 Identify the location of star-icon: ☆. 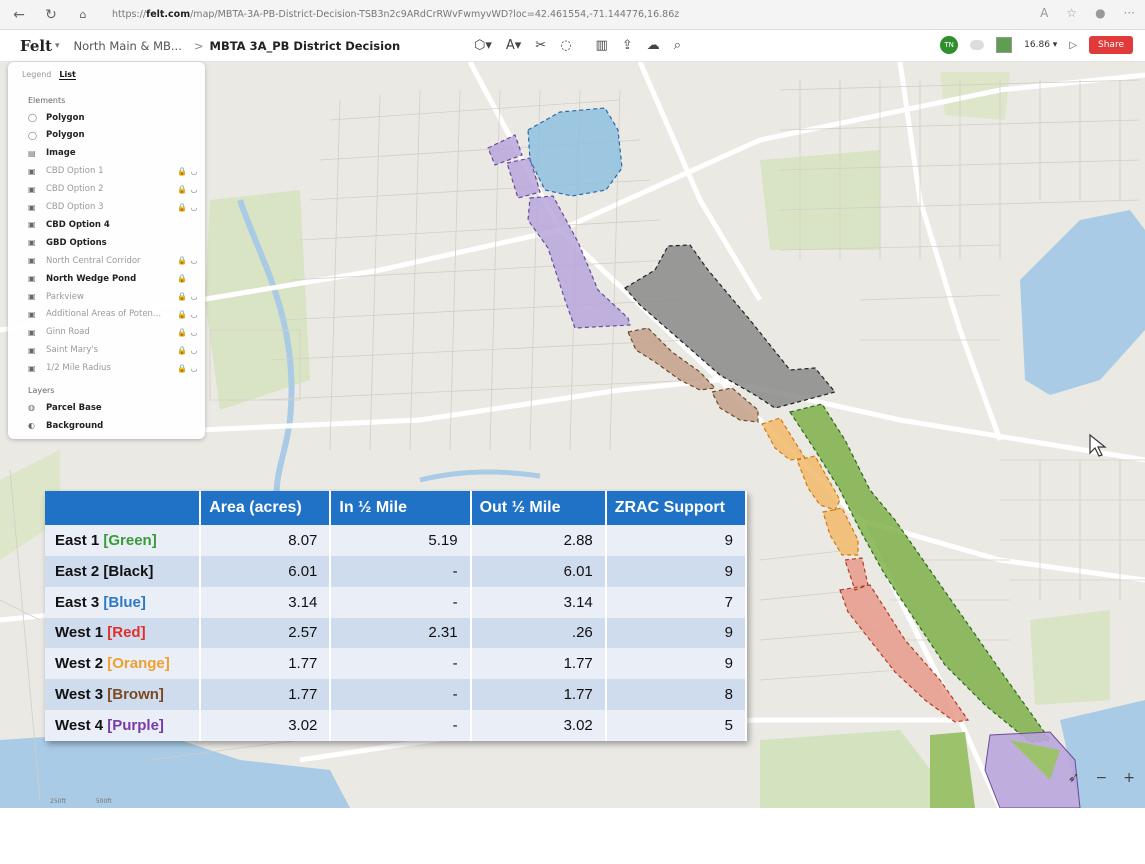
(1072, 13).